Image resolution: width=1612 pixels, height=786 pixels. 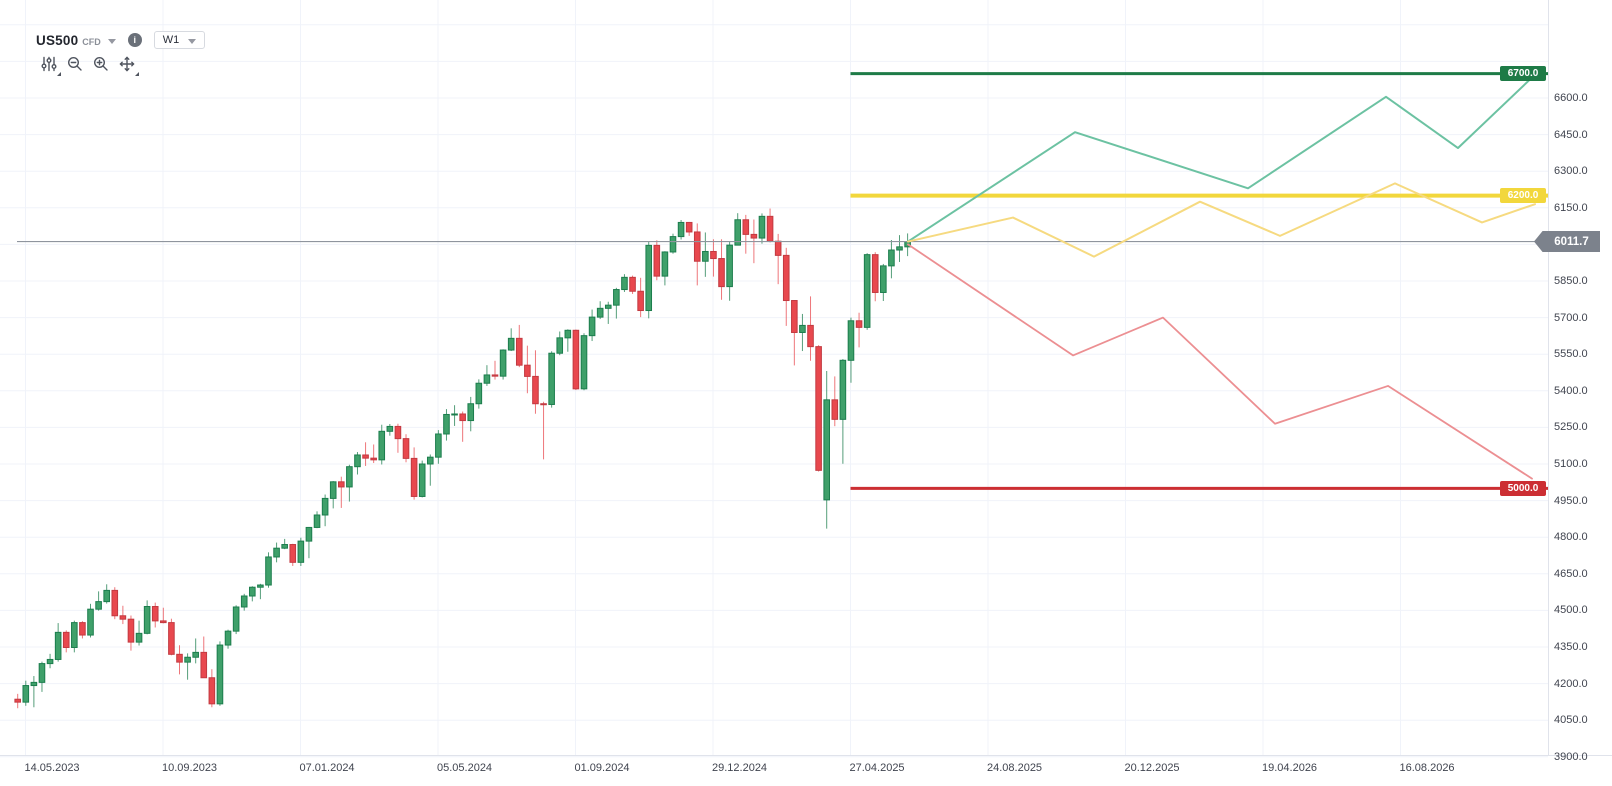 What do you see at coordinates (1224, 155) in the screenshot?
I see `bullish-scenario-line` at bounding box center [1224, 155].